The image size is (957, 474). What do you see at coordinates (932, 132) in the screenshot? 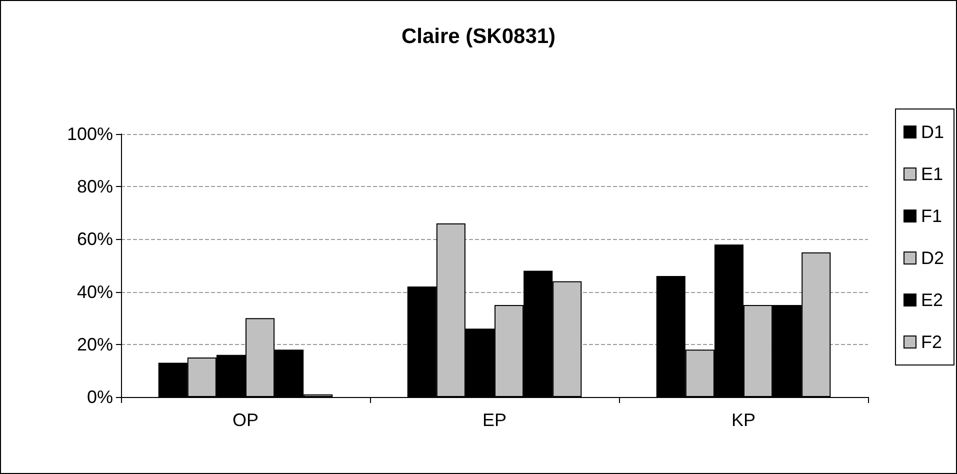
I see `legend-label: D1` at bounding box center [932, 132].